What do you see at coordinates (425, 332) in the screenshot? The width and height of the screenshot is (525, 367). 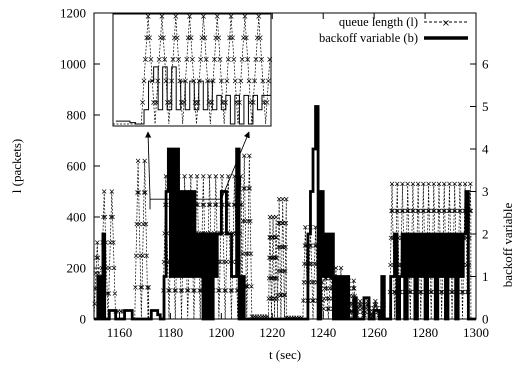 I see `x-tick-label: 1280` at bounding box center [425, 332].